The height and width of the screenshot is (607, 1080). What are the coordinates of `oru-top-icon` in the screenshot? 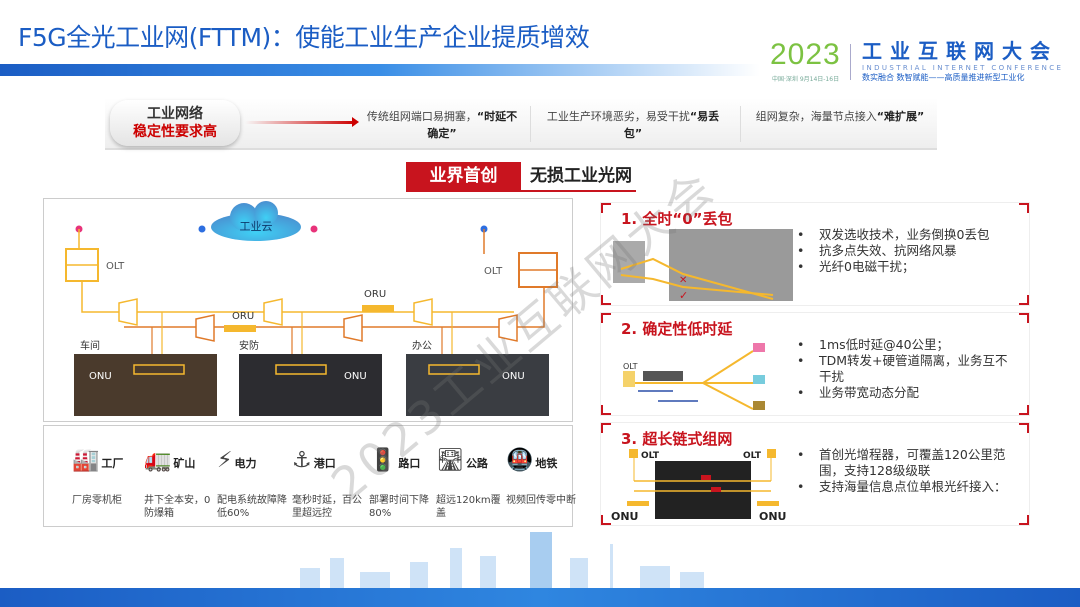 It's located at (378, 308).